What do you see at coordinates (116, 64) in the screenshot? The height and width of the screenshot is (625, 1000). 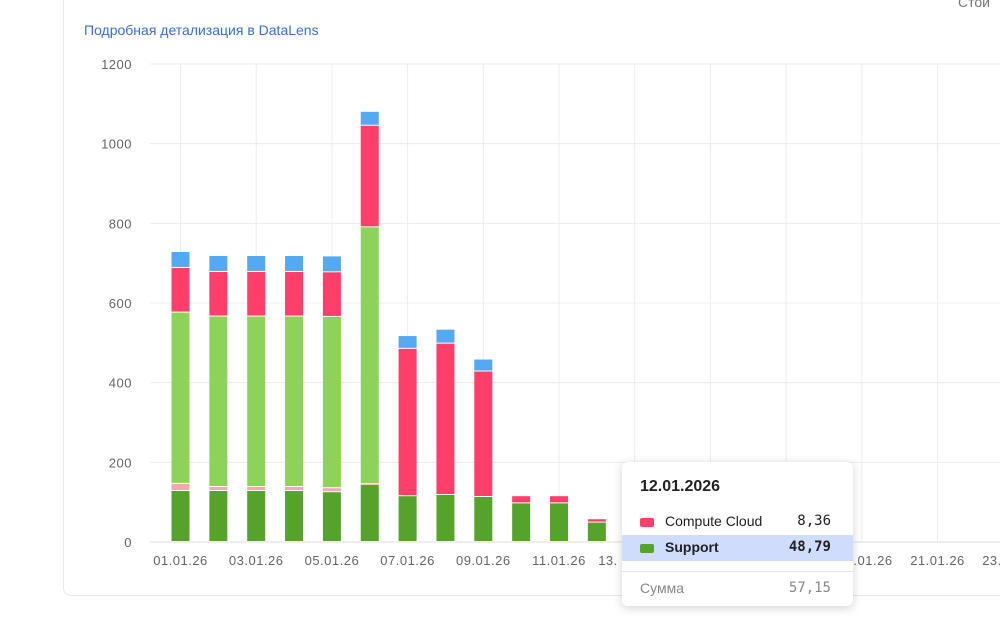 I see `y-tick-label: 1200` at bounding box center [116, 64].